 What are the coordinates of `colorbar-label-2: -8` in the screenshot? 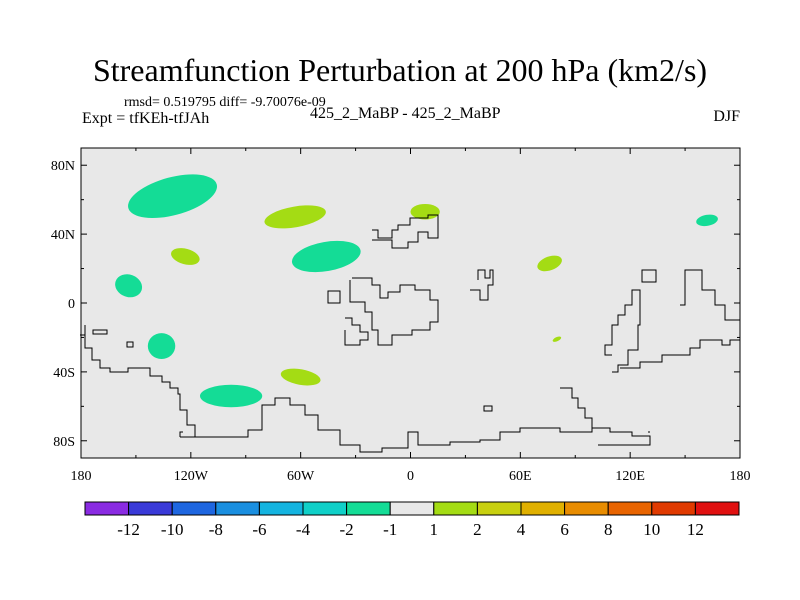 It's located at (216, 529).